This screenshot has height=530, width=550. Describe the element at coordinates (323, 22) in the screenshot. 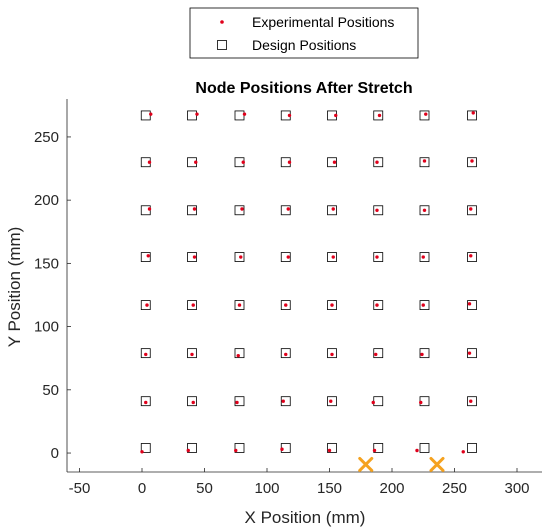

I see `legend-experimental-label: Experimental Positions` at that location.